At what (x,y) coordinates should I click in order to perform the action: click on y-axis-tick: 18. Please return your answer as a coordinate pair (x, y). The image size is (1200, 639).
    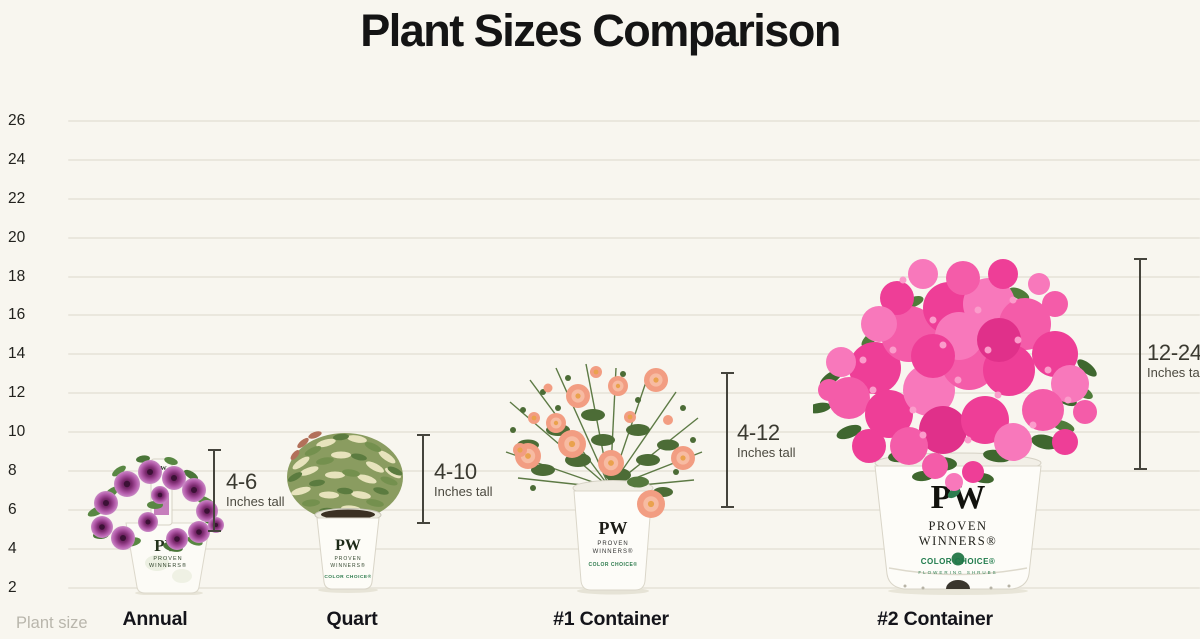
    Looking at the image, I should click on (17, 276).